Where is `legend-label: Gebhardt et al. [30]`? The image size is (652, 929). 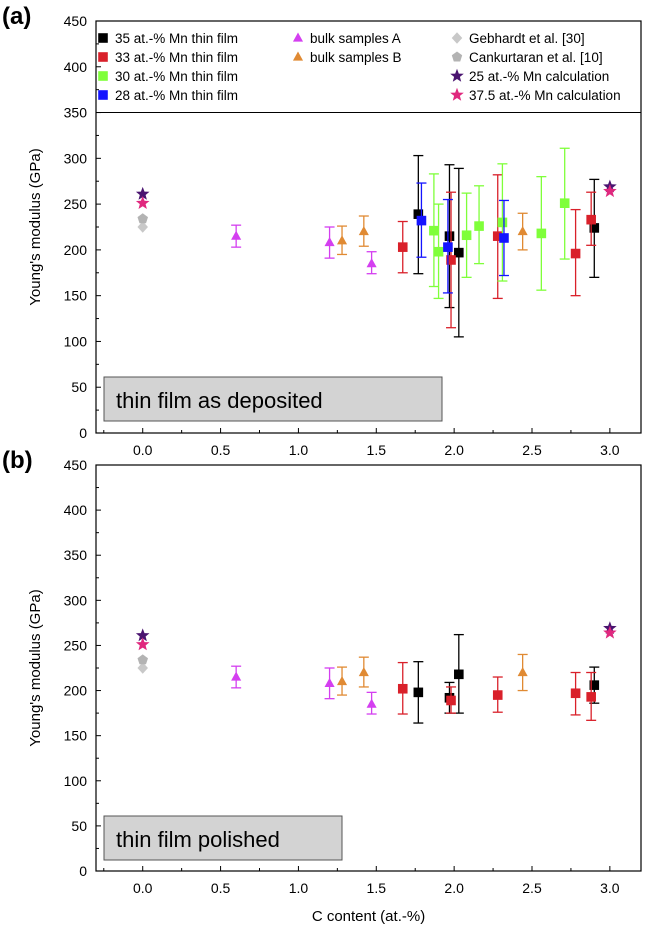
legend-label: Gebhardt et al. [30] is located at coordinates (527, 38).